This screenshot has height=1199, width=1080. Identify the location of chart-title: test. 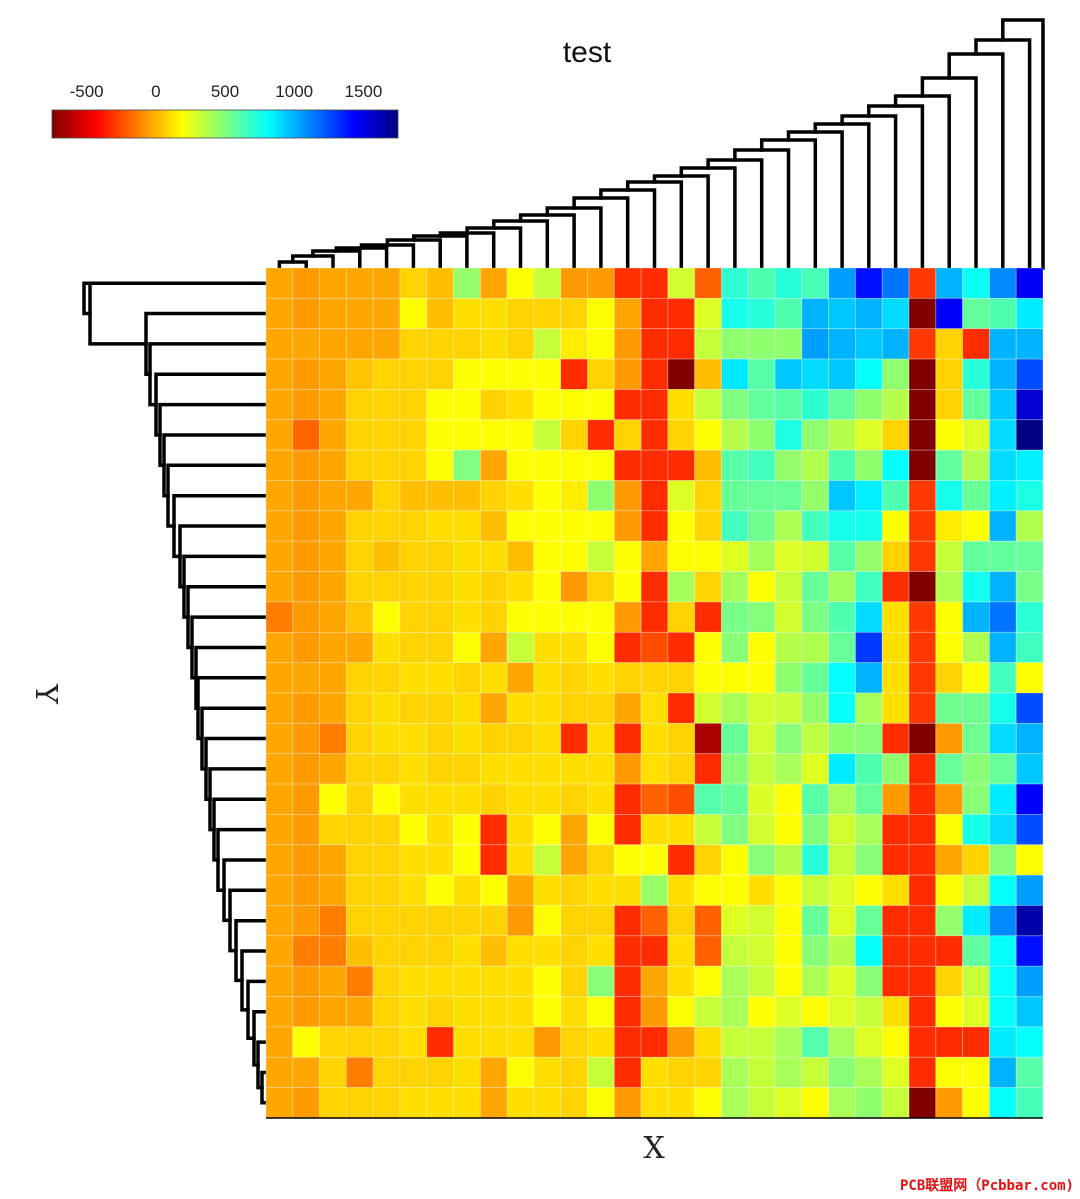
(587, 52).